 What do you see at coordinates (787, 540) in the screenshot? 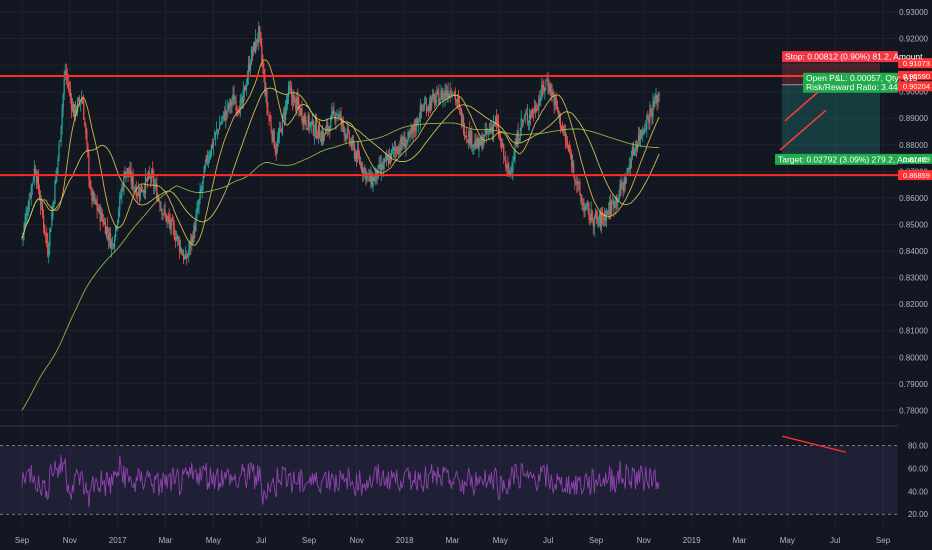
I see `x-tick-label: May` at bounding box center [787, 540].